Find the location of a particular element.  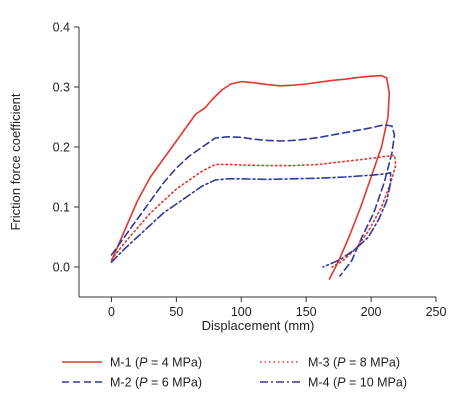

y-tick-label: 0.2 is located at coordinates (61, 148).